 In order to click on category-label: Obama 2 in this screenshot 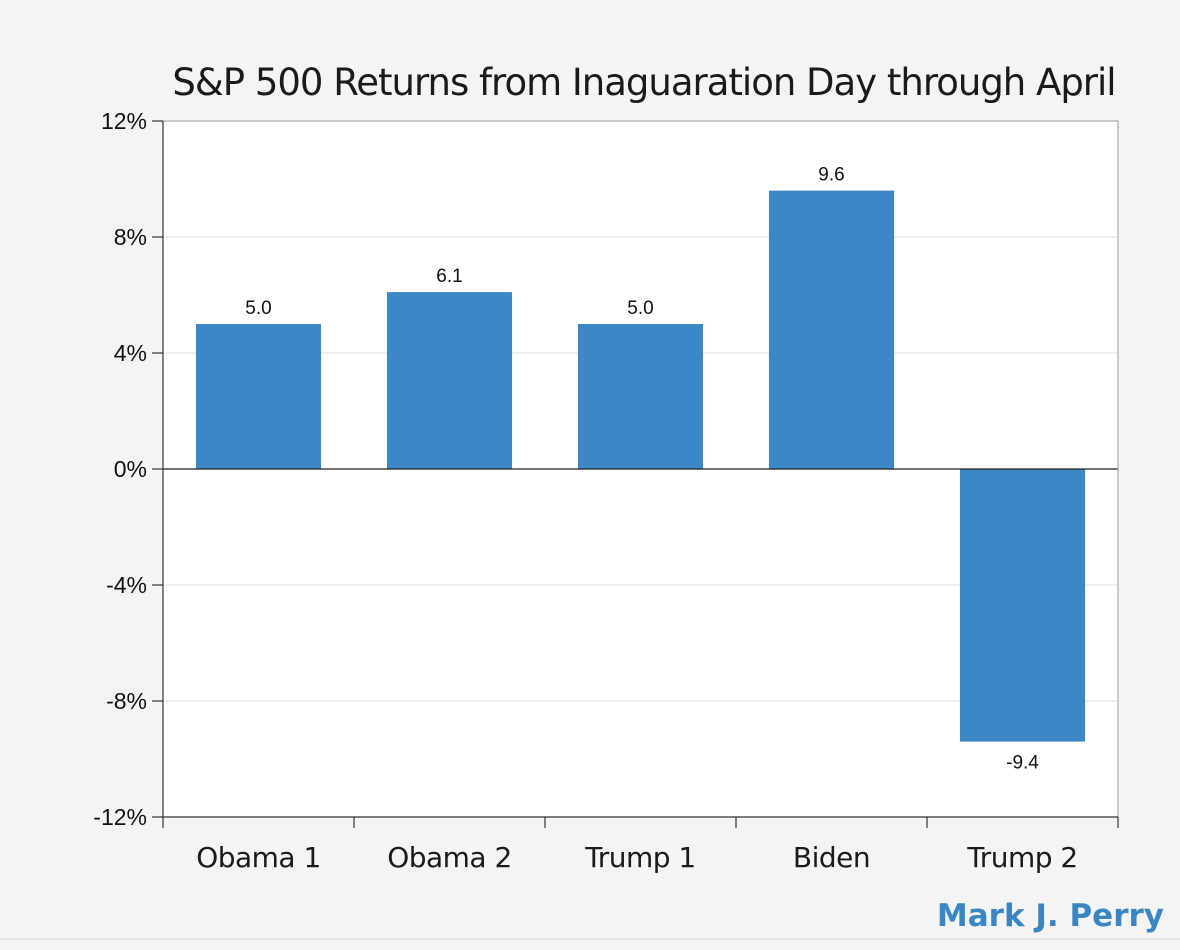, I will do `click(449, 857)`.